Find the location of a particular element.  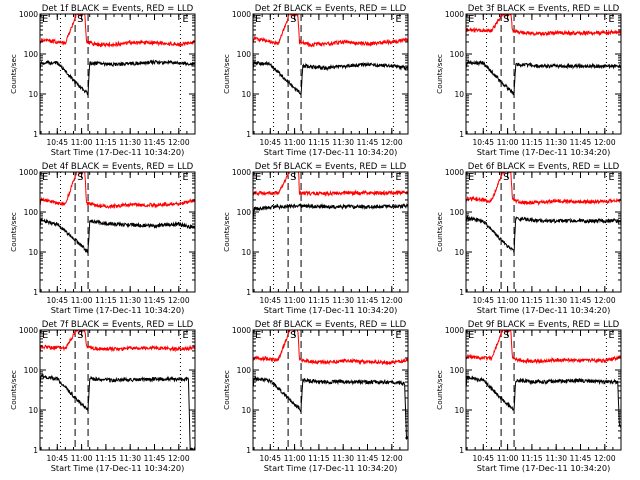

lld-trace is located at coordinates (330, 184).